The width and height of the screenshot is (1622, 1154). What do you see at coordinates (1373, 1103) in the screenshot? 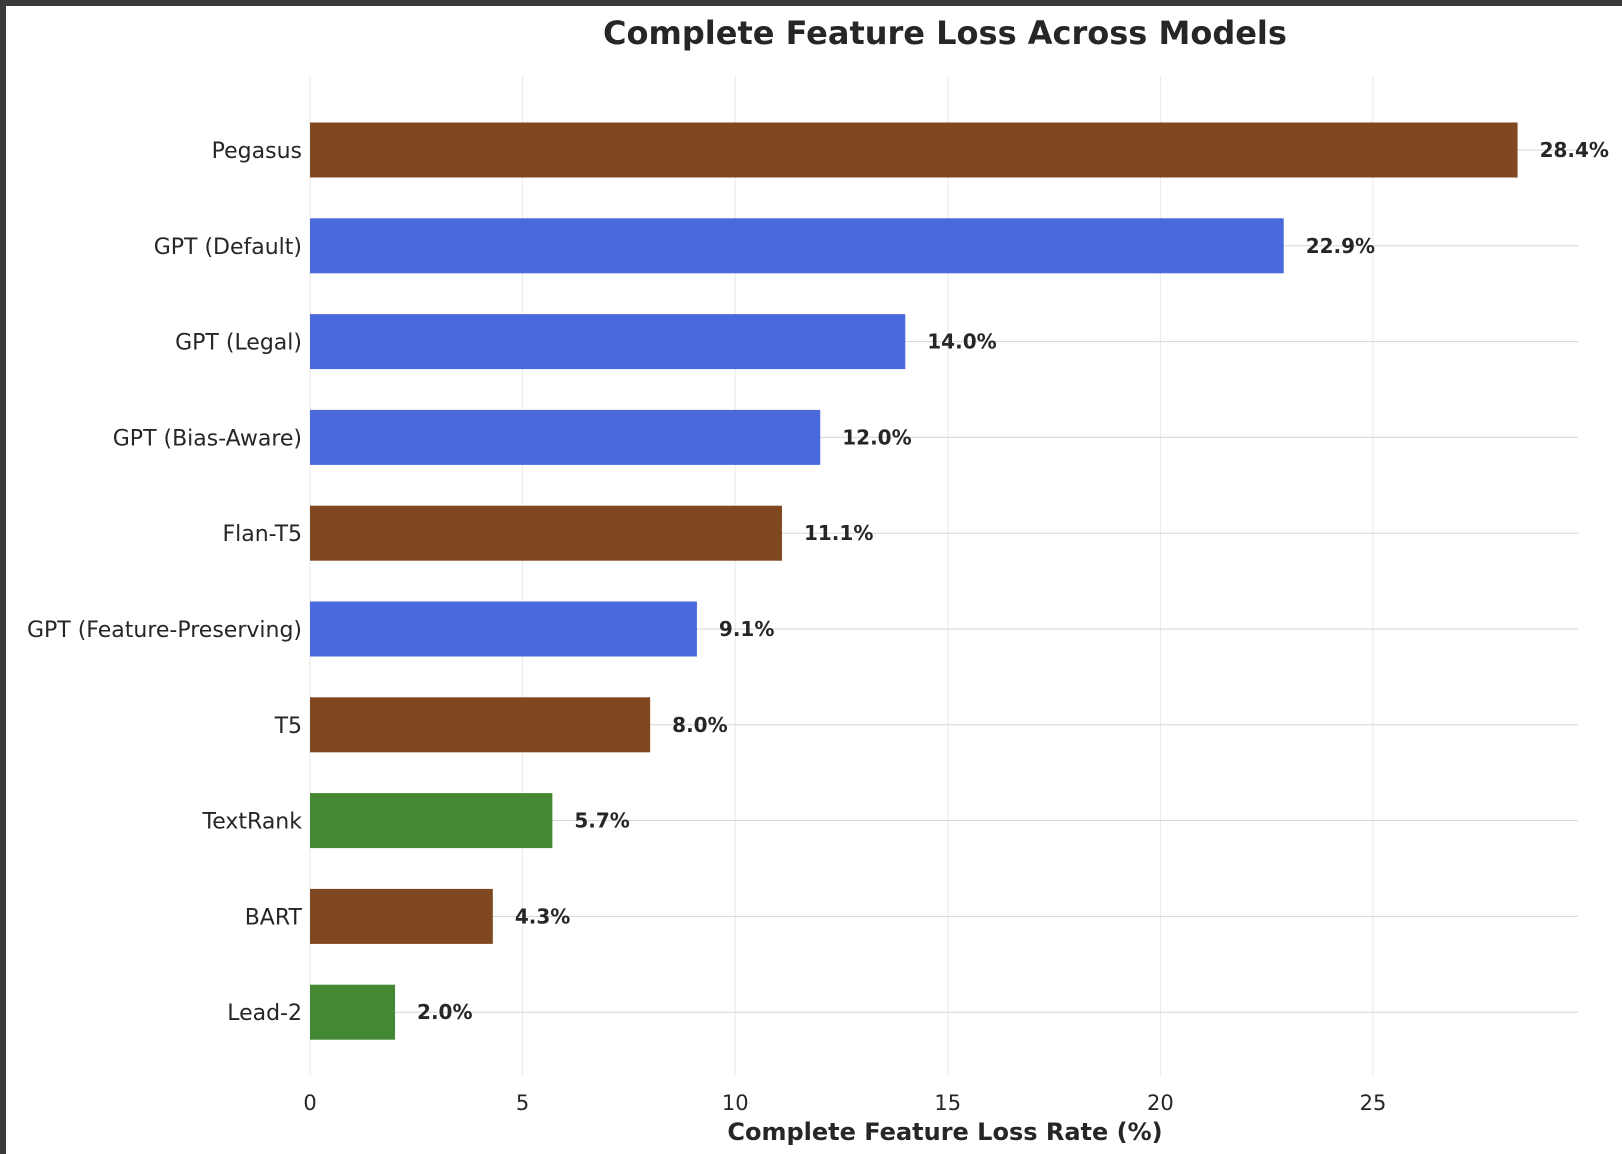
I see `x-tick-label: 25` at bounding box center [1373, 1103].